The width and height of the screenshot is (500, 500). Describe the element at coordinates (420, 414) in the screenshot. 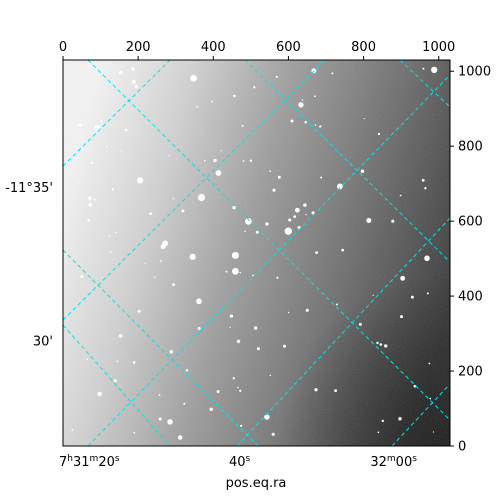

I see `grid-line` at that location.